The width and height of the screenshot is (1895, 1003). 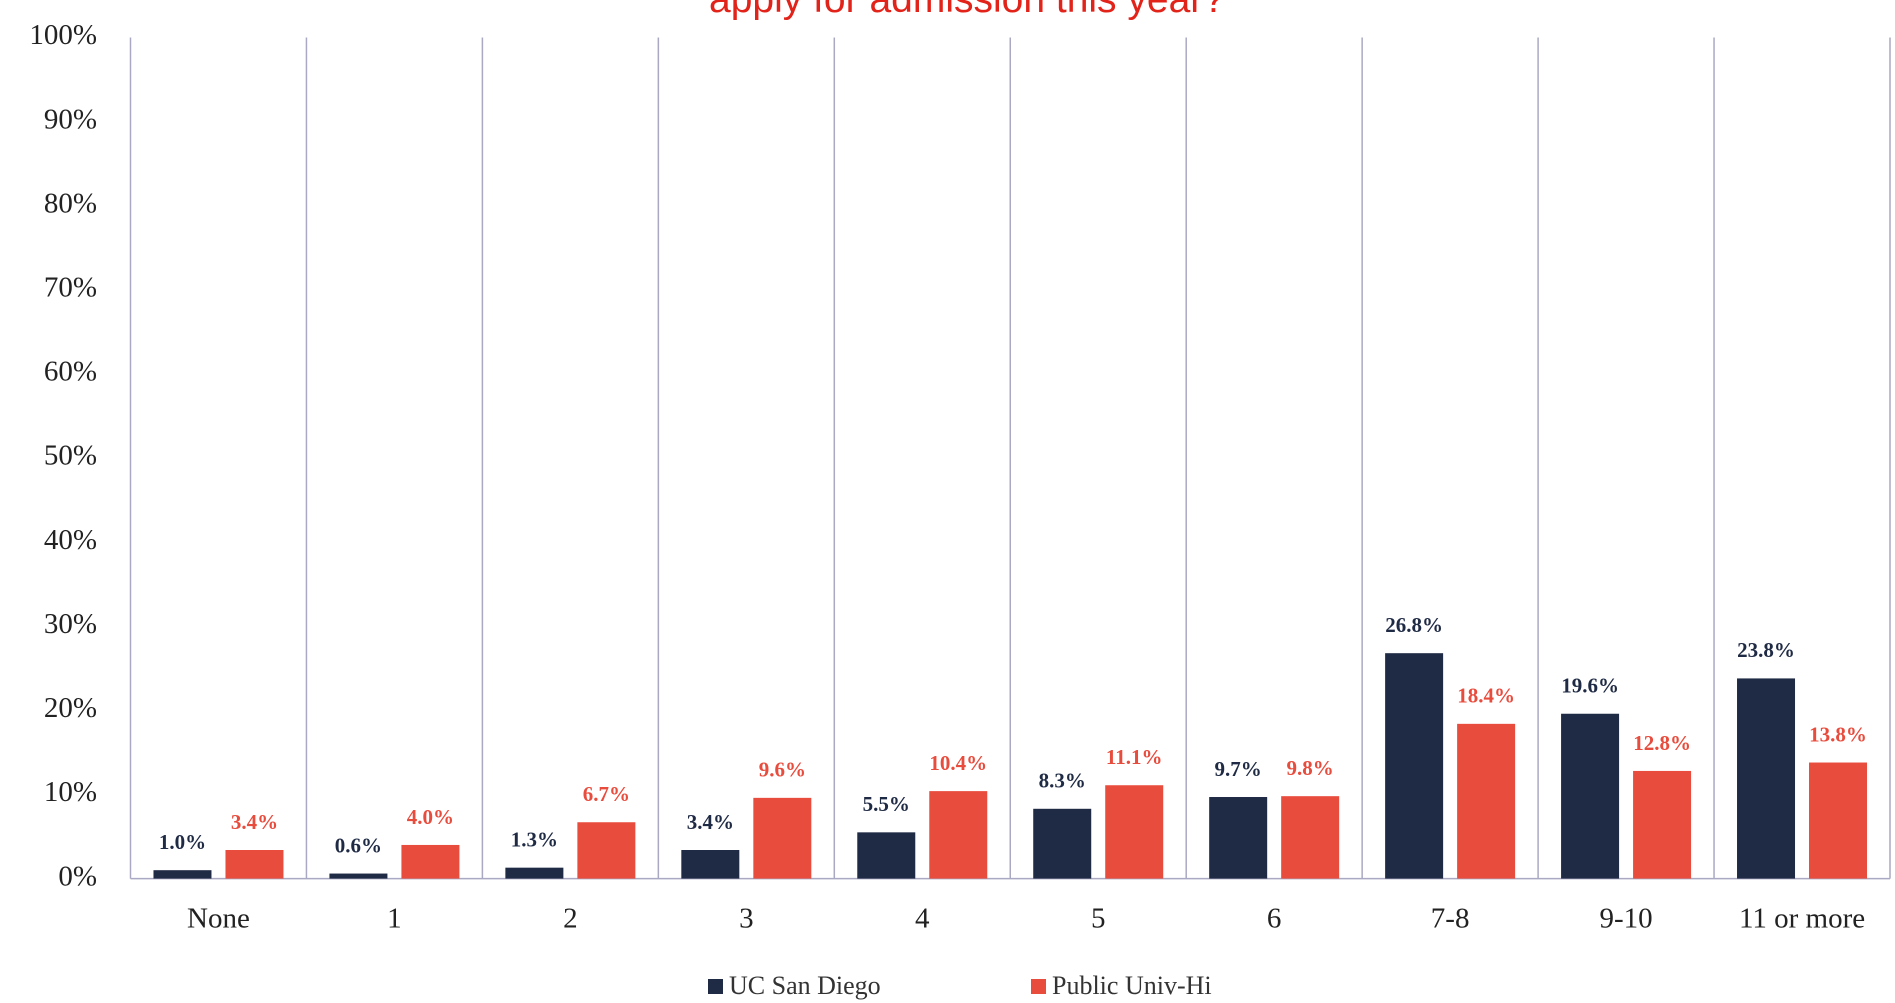 What do you see at coordinates (70, 792) in the screenshot?
I see `y-tick-label: 10%` at bounding box center [70, 792].